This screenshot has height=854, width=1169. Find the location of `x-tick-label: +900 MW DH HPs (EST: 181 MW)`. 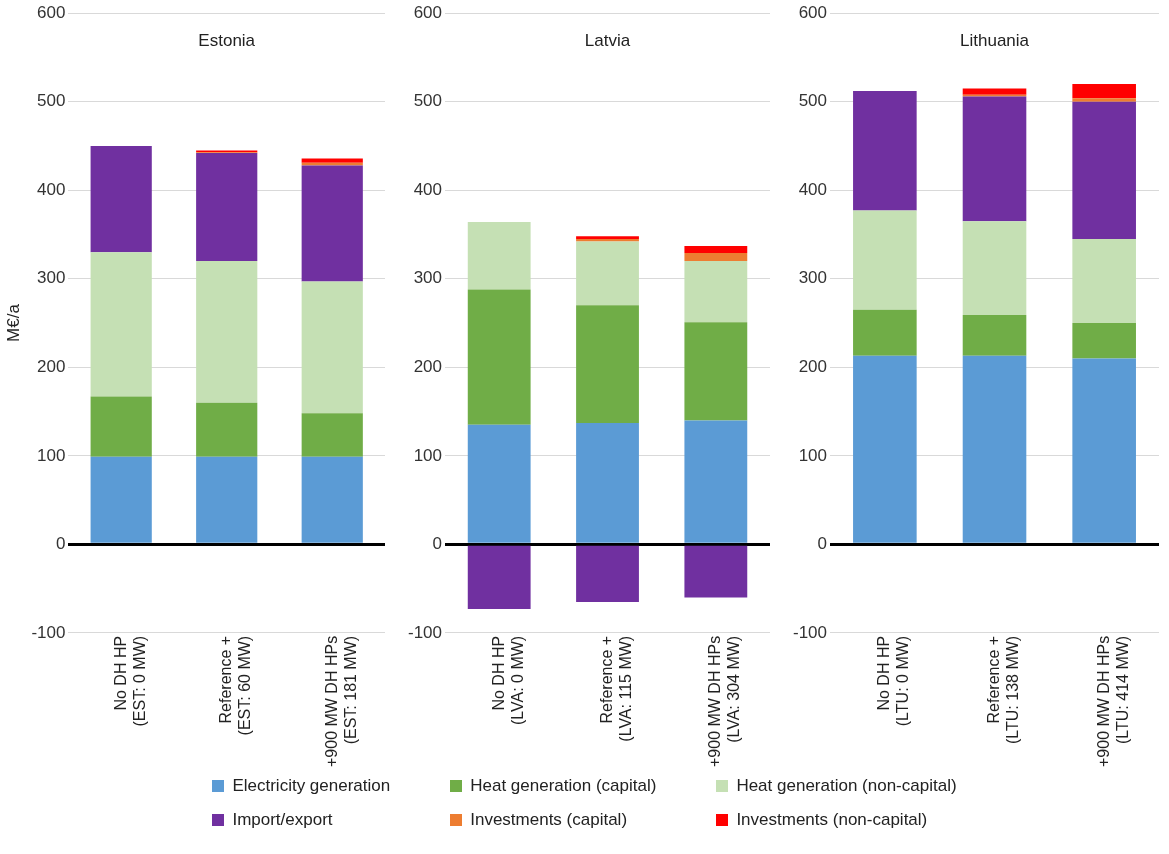

x-tick-label: +900 MW DH HPs (EST: 181 MW) is located at coordinates (340, 701).